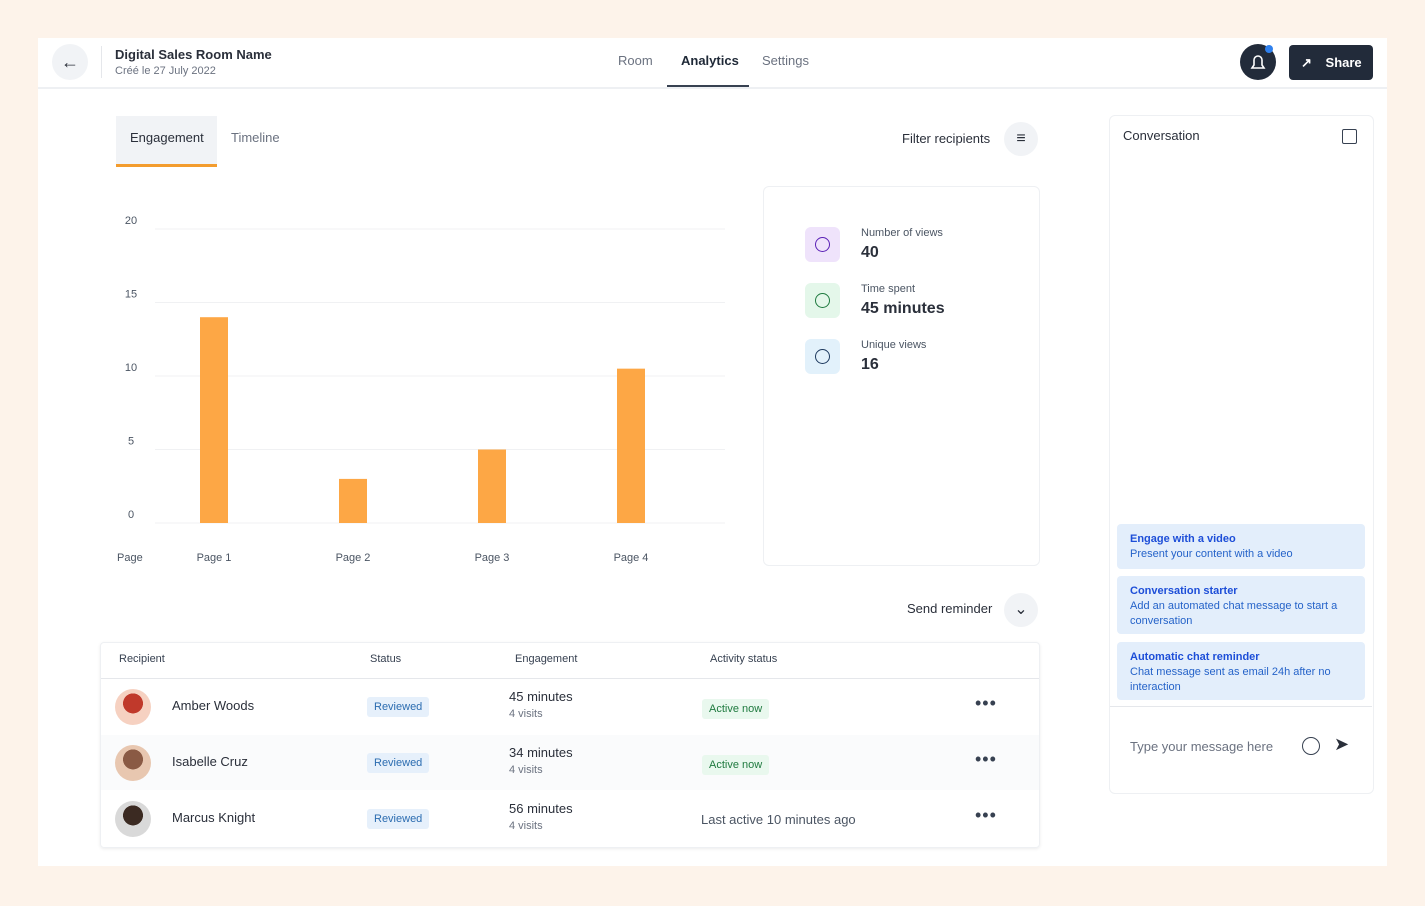 The image size is (1425, 906). What do you see at coordinates (541, 752) in the screenshot?
I see `engagement-time: 34 minutes` at bounding box center [541, 752].